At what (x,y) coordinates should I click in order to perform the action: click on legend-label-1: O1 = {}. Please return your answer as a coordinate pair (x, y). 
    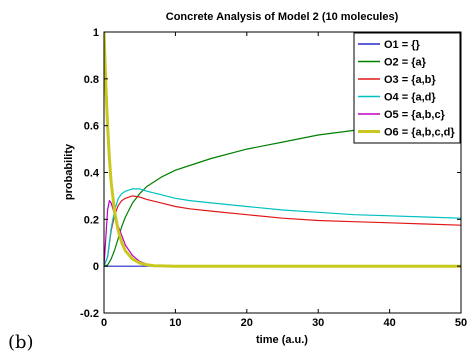
    Looking at the image, I should click on (402, 45).